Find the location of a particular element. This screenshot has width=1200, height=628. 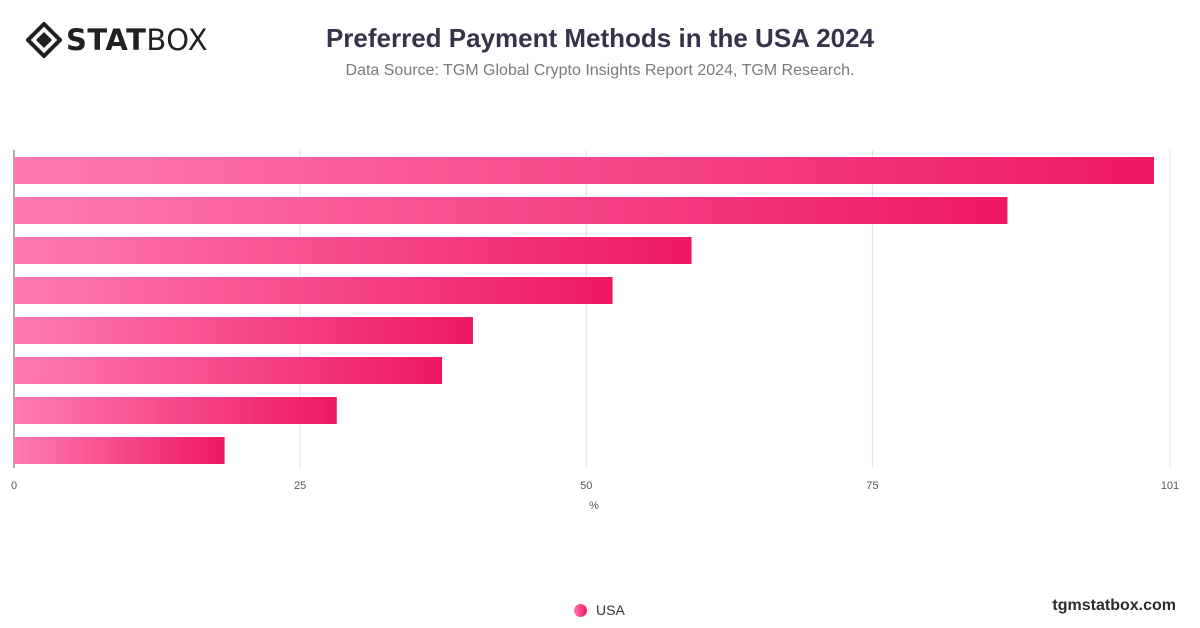

x-axis-label: % is located at coordinates (594, 506).